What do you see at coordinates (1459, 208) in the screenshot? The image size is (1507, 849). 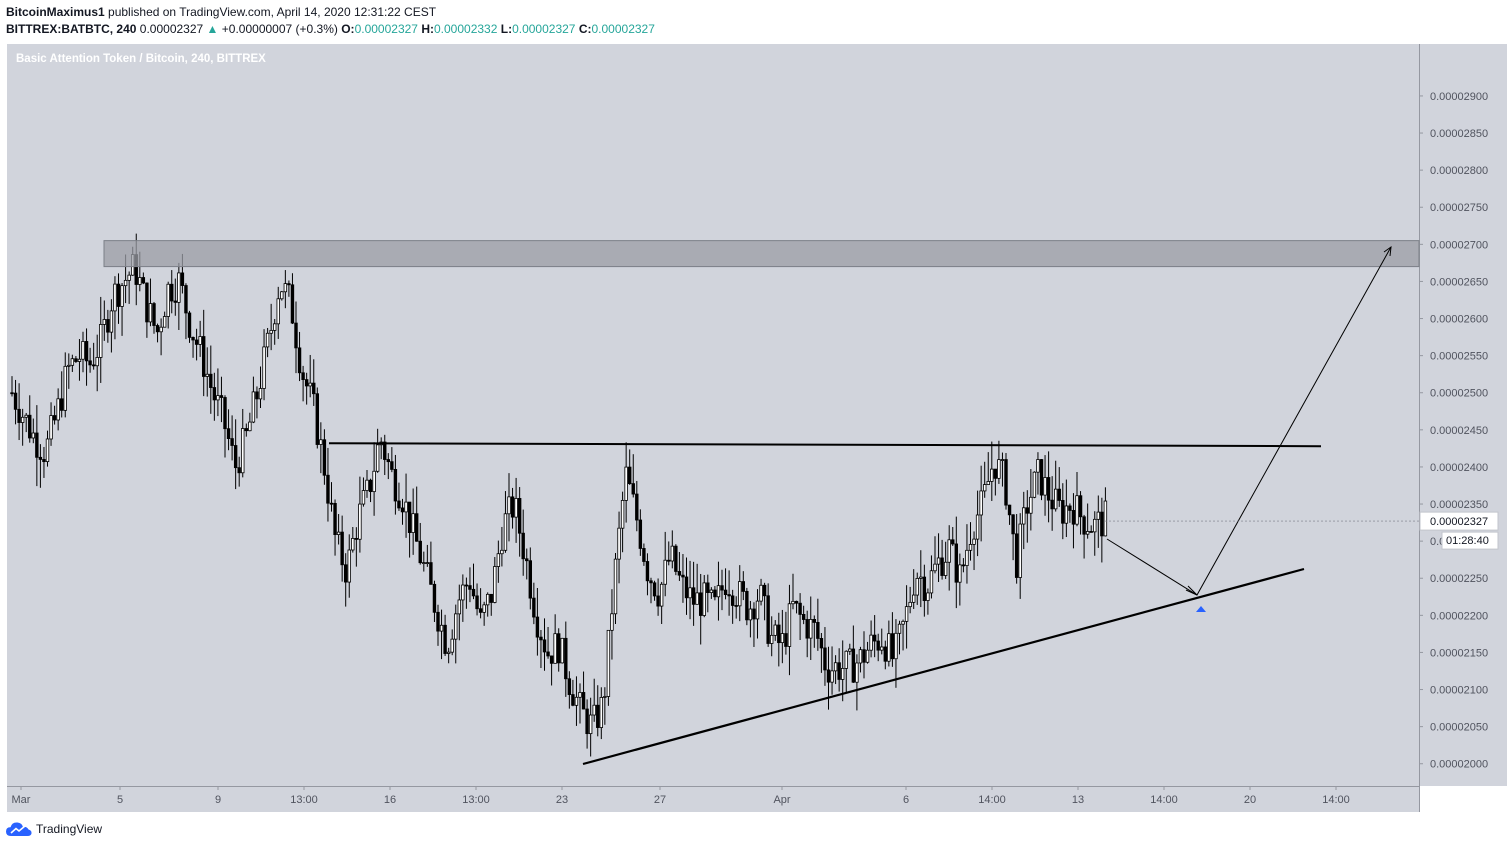 I see `y-tick-label: 0.00002750` at bounding box center [1459, 208].